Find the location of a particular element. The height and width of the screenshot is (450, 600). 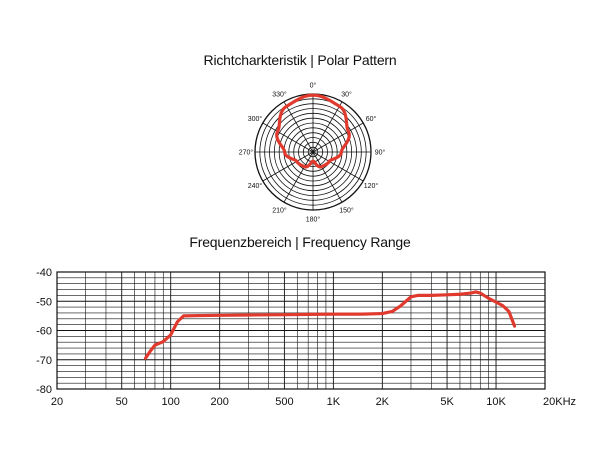

polar-pattern-curve is located at coordinates (313, 131).